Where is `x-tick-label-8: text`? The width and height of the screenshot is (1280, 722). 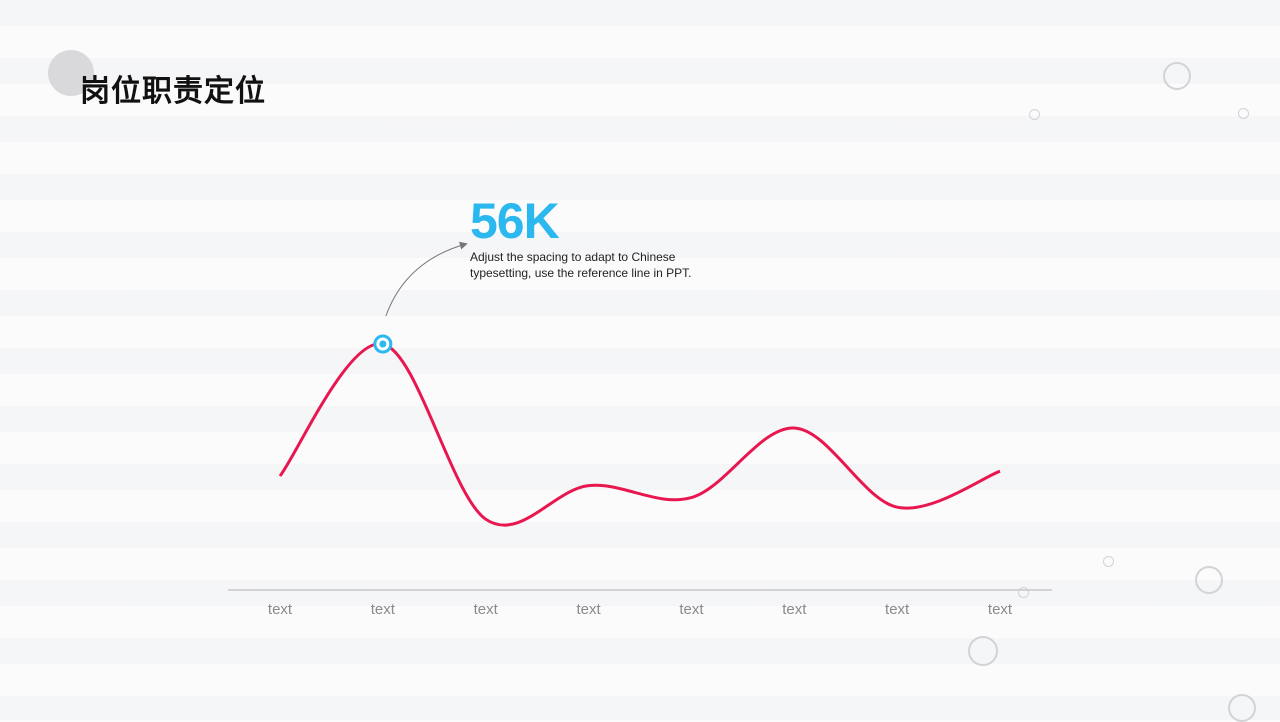
x-tick-label-8: text is located at coordinates (1000, 609).